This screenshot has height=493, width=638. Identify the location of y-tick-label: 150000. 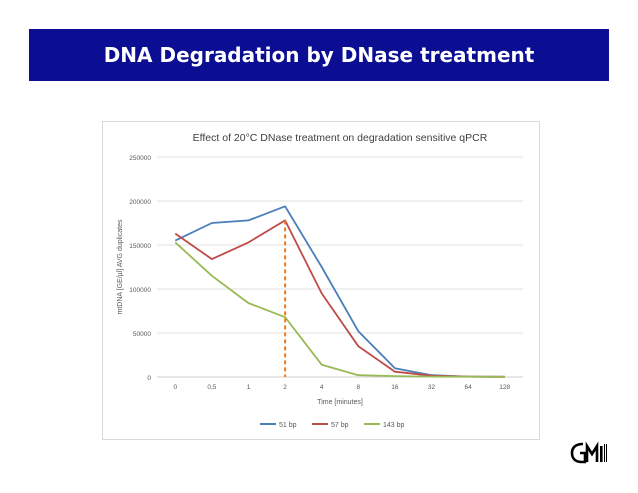
(140, 246).